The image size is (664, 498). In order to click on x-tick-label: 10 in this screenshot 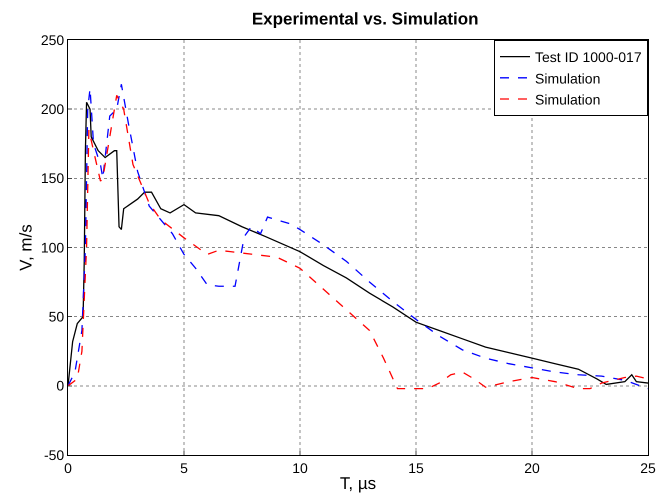, I will do `click(300, 468)`.